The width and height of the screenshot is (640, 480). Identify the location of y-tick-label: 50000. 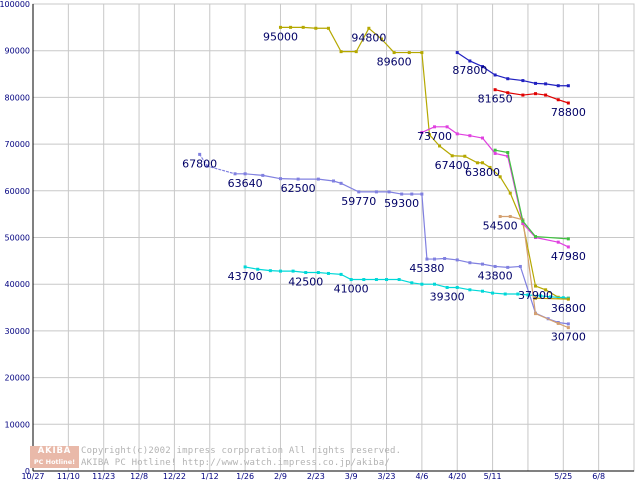
(17, 238).